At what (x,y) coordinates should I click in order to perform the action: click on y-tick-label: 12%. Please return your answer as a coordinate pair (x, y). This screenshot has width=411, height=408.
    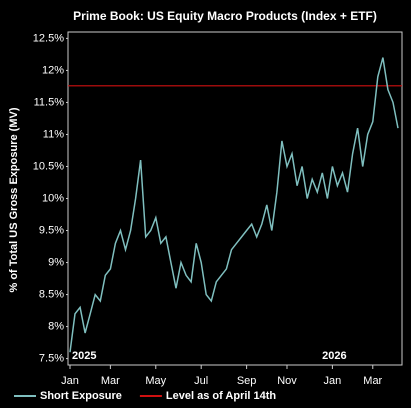
    Looking at the image, I should click on (53, 70).